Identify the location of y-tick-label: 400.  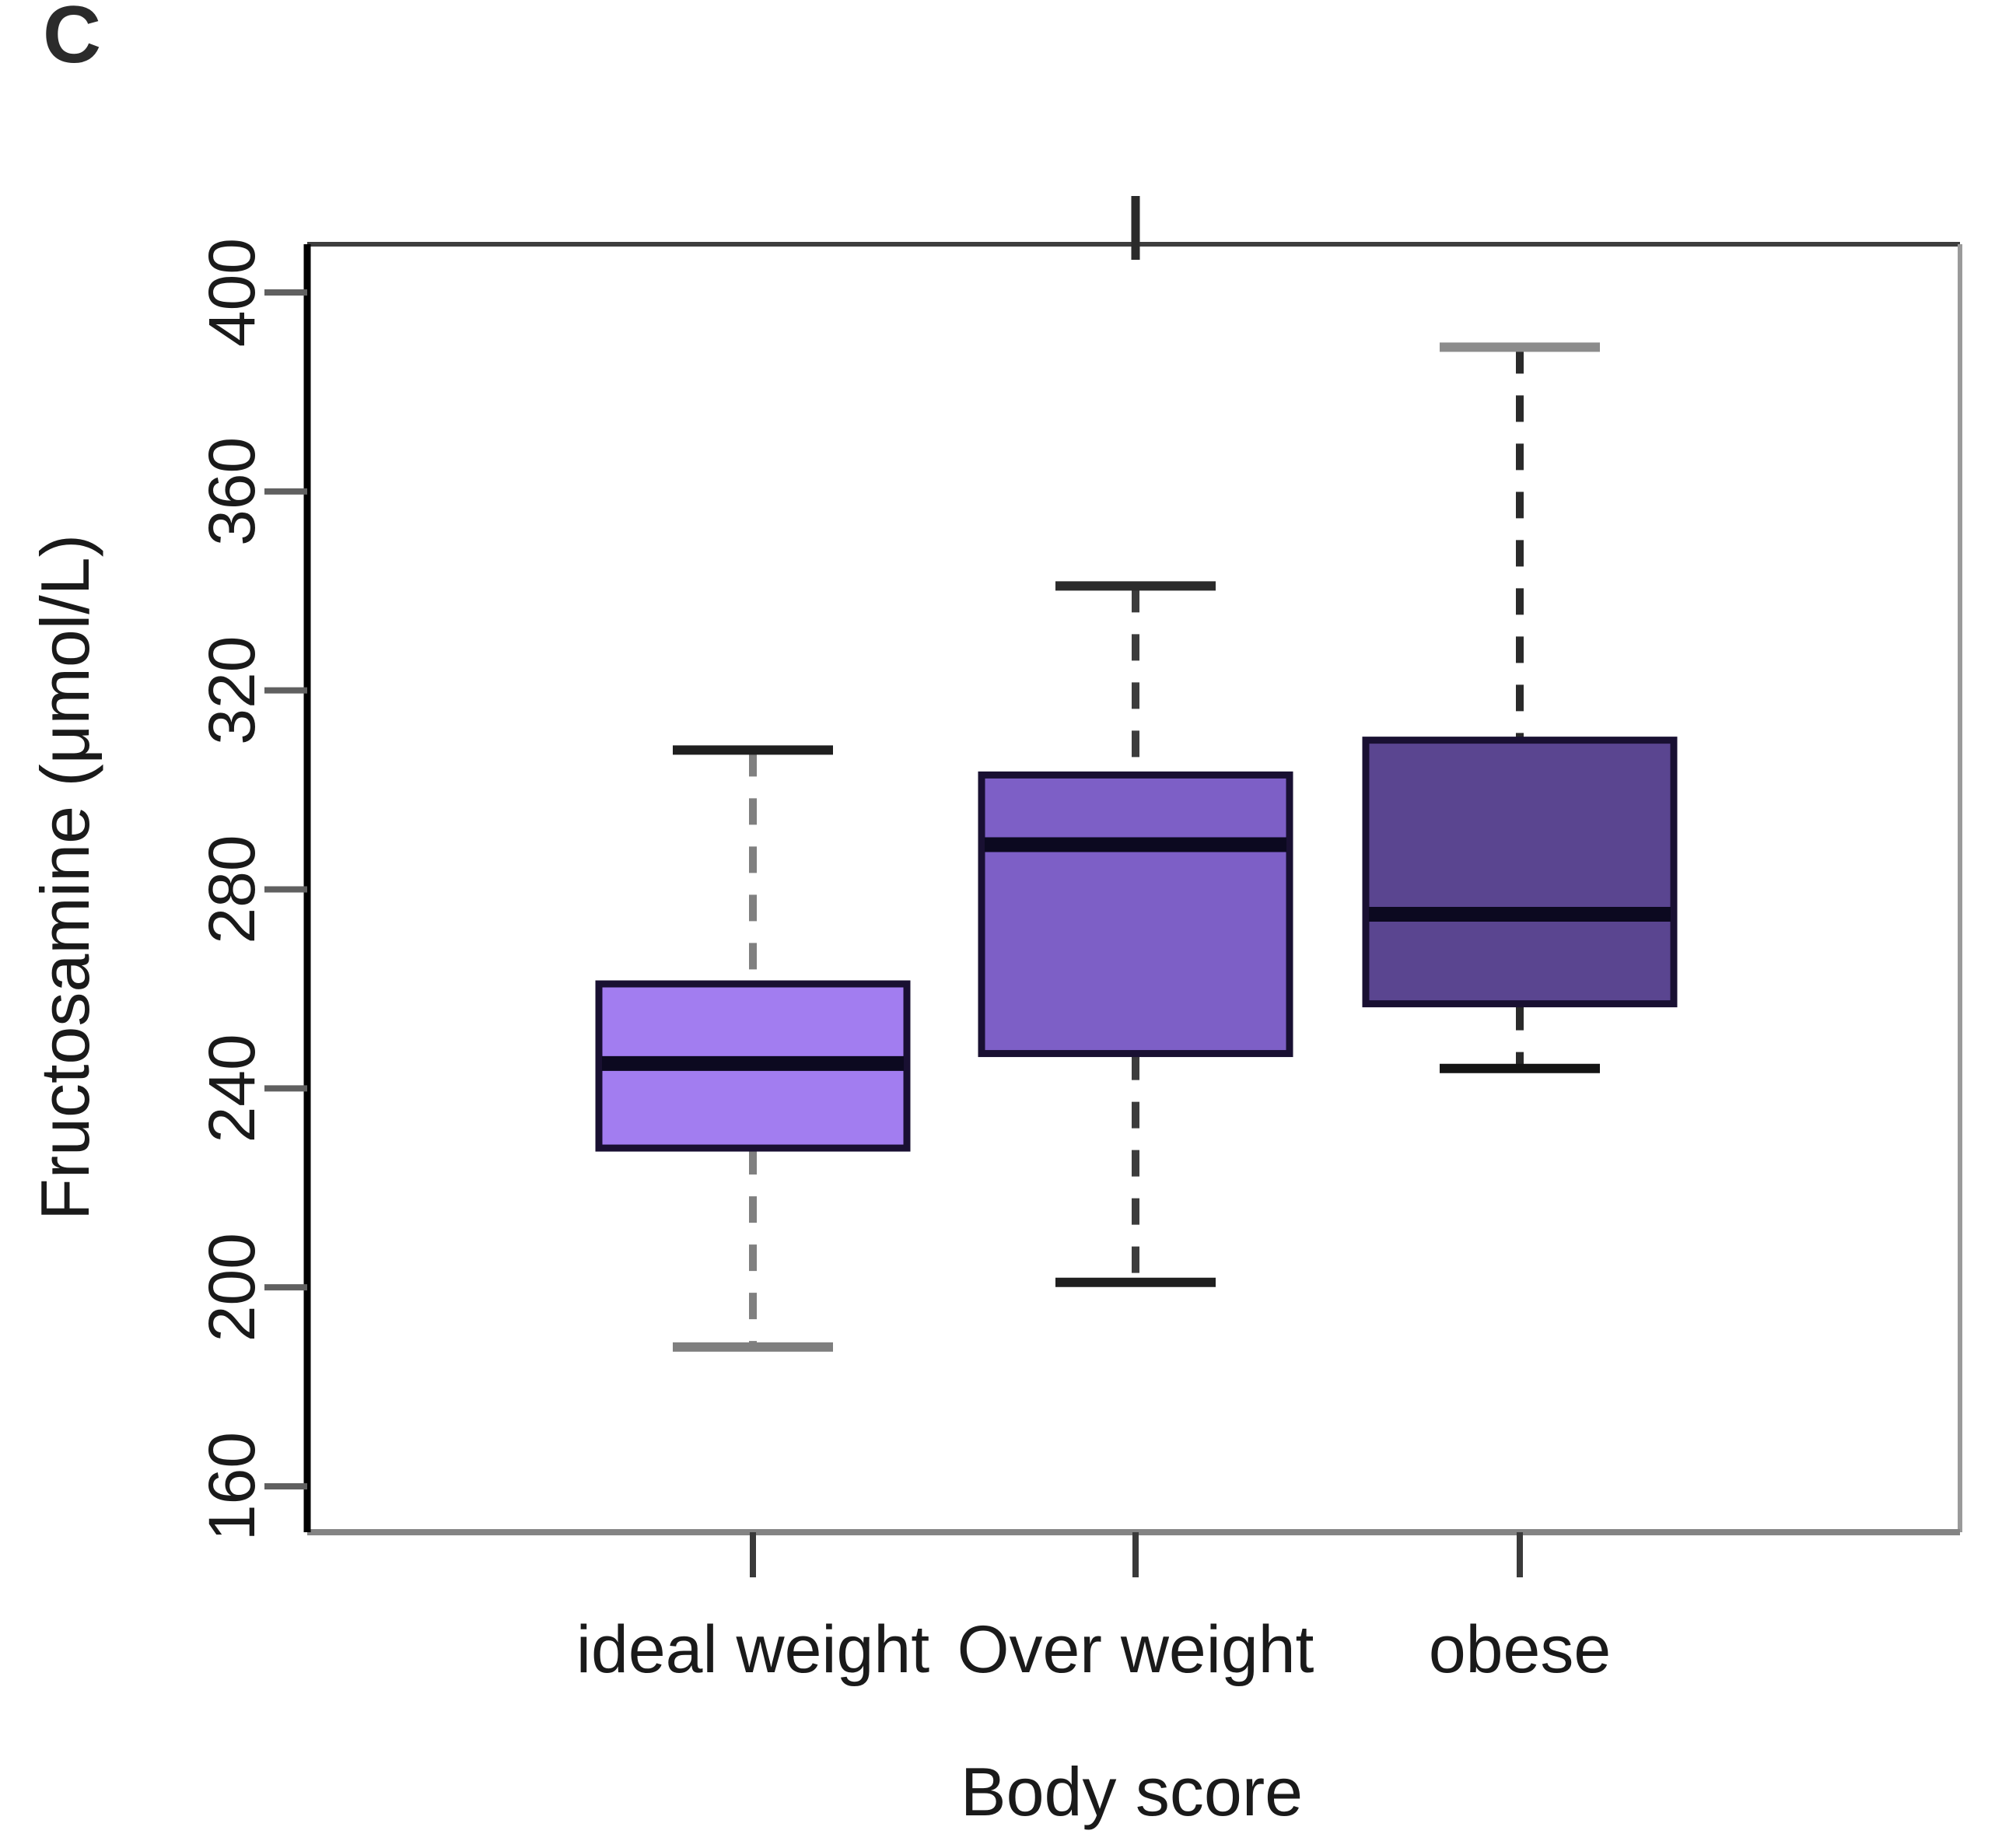
(232, 293).